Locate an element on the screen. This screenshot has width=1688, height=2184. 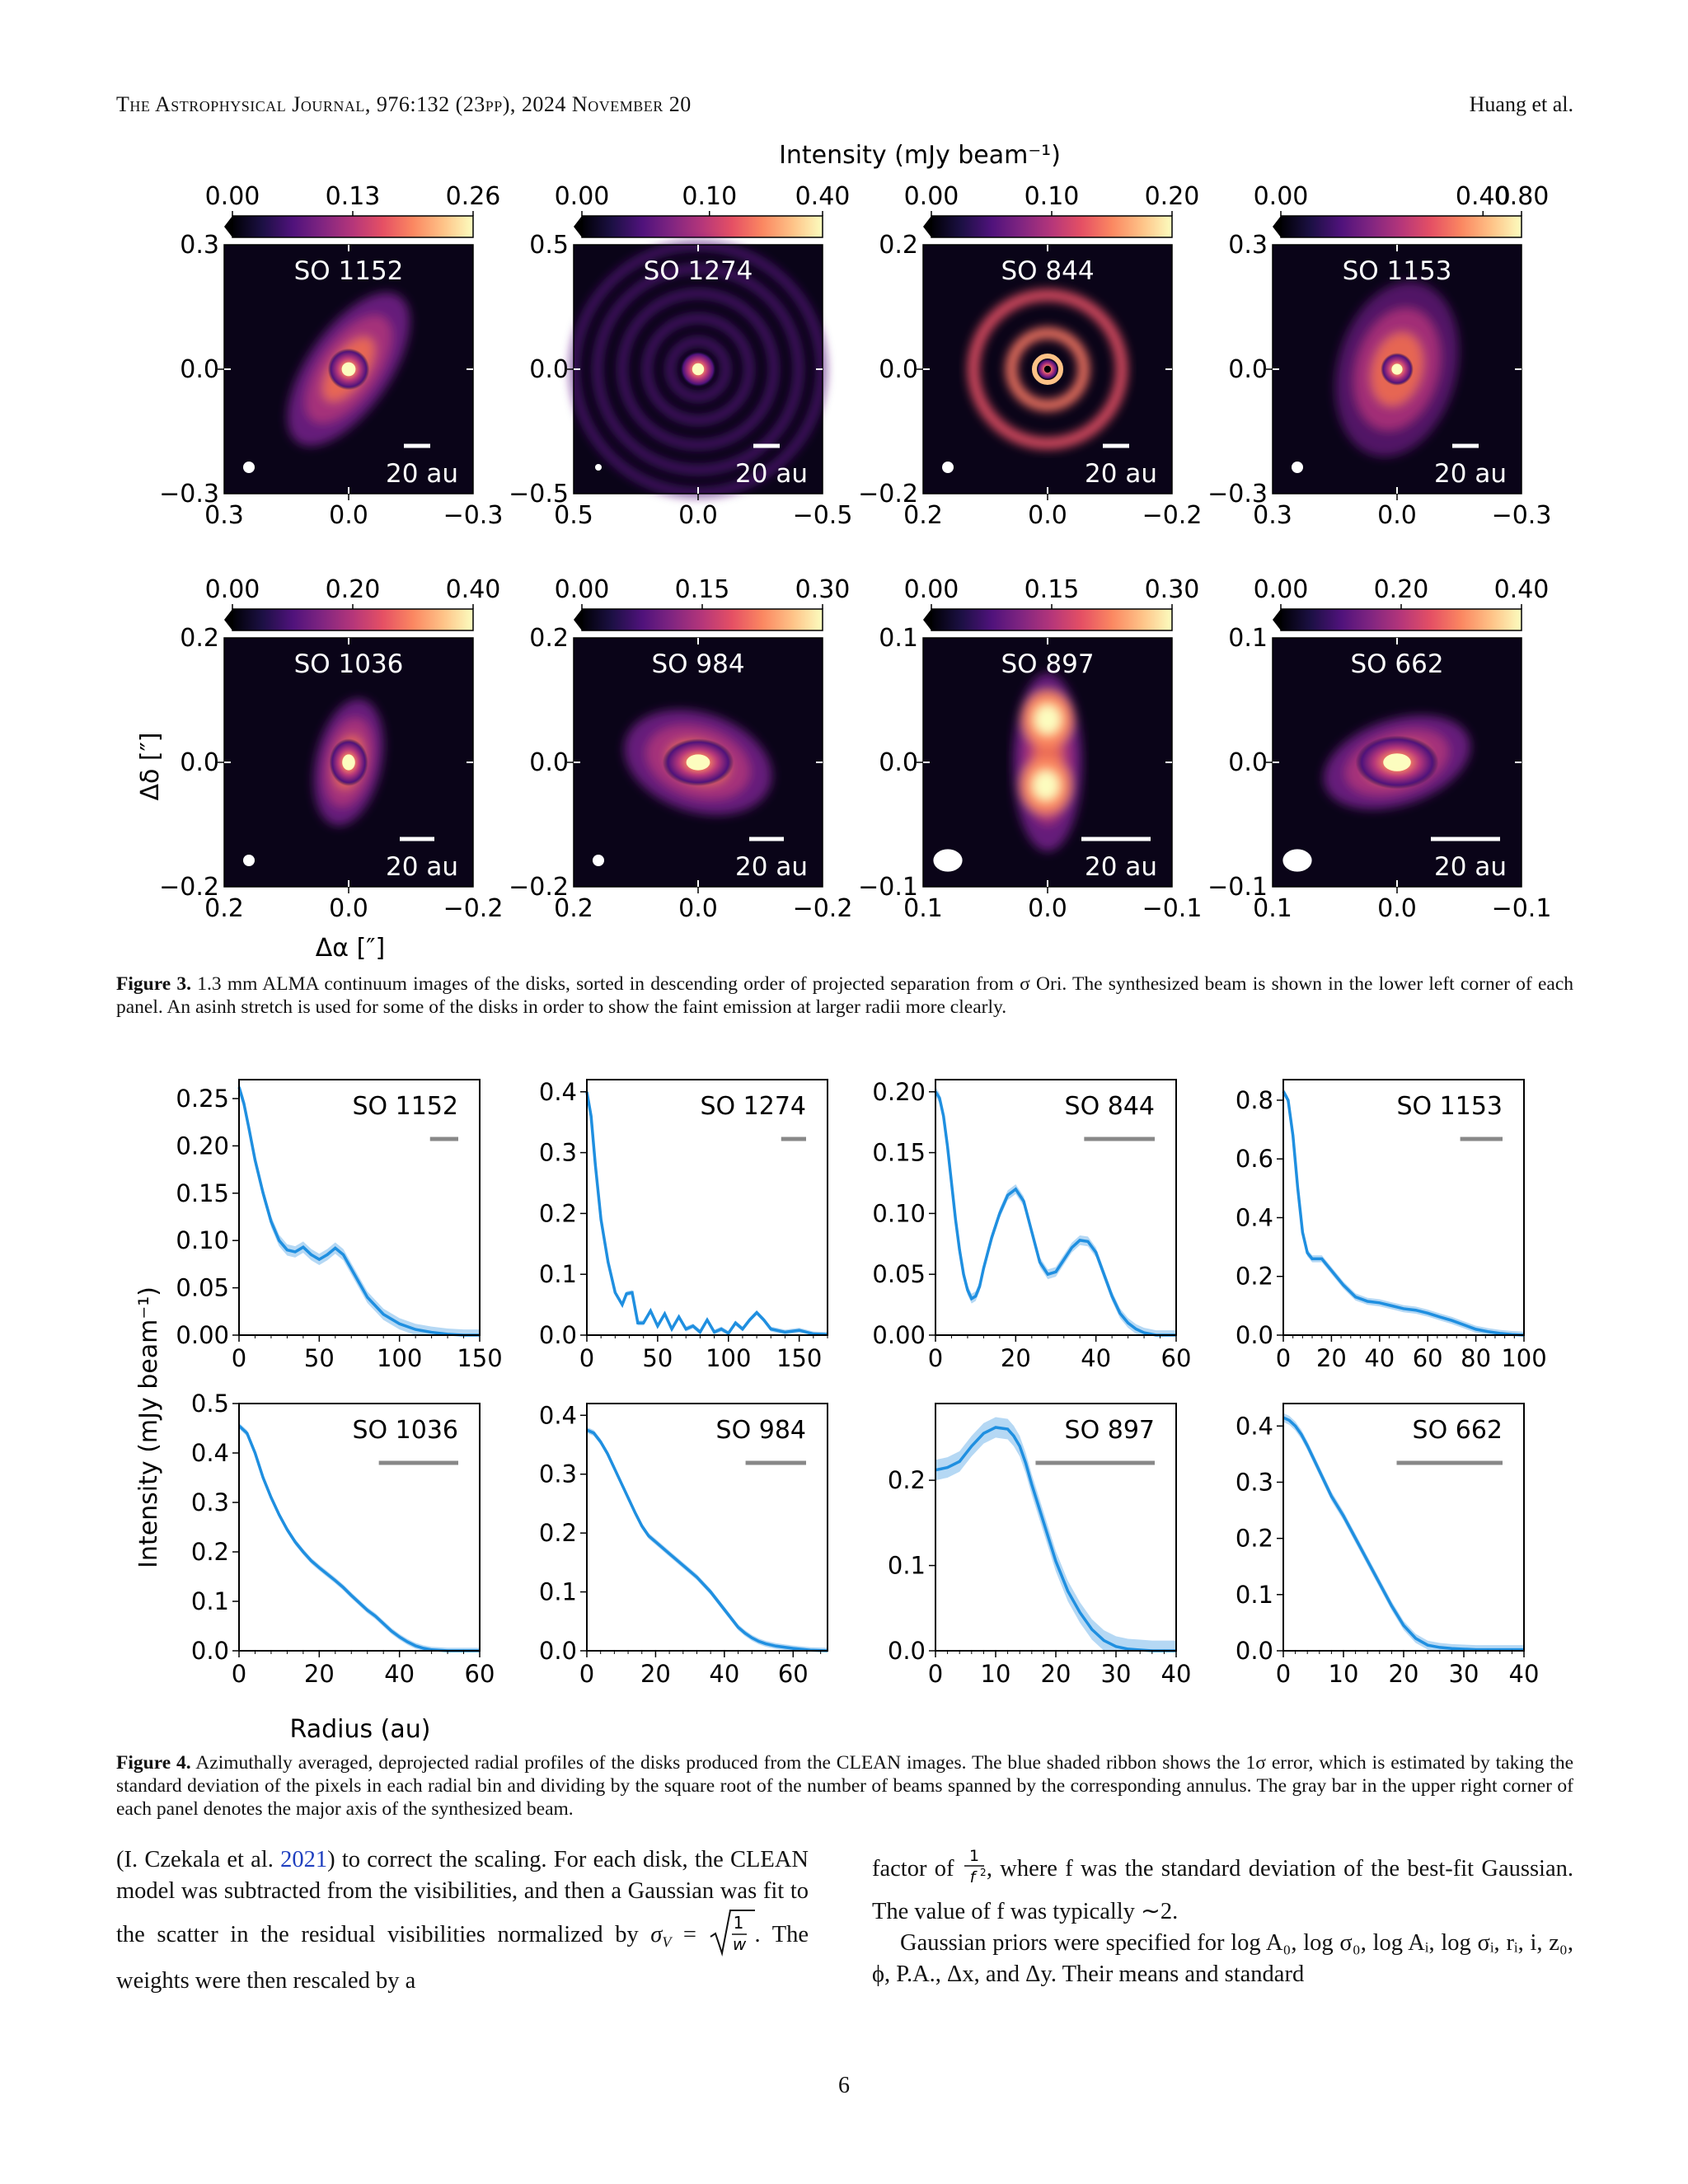
x-tick-label: −0.1 is located at coordinates (1172, 908).